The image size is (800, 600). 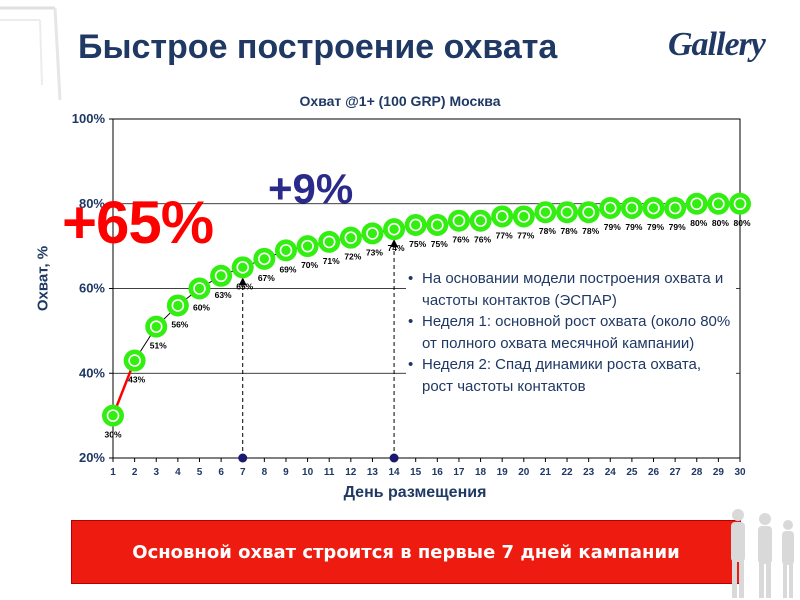 What do you see at coordinates (415, 492) in the screenshot?
I see `x-axis-label: День размещения` at bounding box center [415, 492].